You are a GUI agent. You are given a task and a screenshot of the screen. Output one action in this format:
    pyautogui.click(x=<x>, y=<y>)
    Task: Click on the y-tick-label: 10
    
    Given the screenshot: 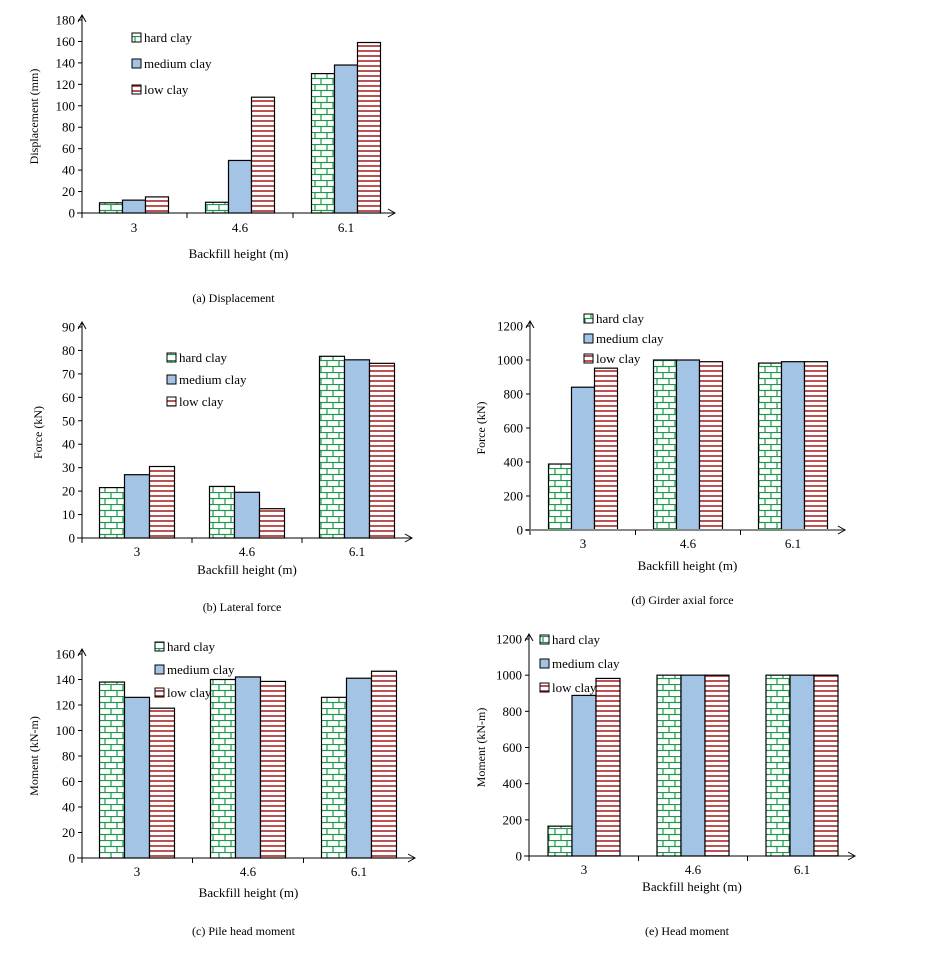 What is the action you would take?
    pyautogui.click(x=68, y=514)
    